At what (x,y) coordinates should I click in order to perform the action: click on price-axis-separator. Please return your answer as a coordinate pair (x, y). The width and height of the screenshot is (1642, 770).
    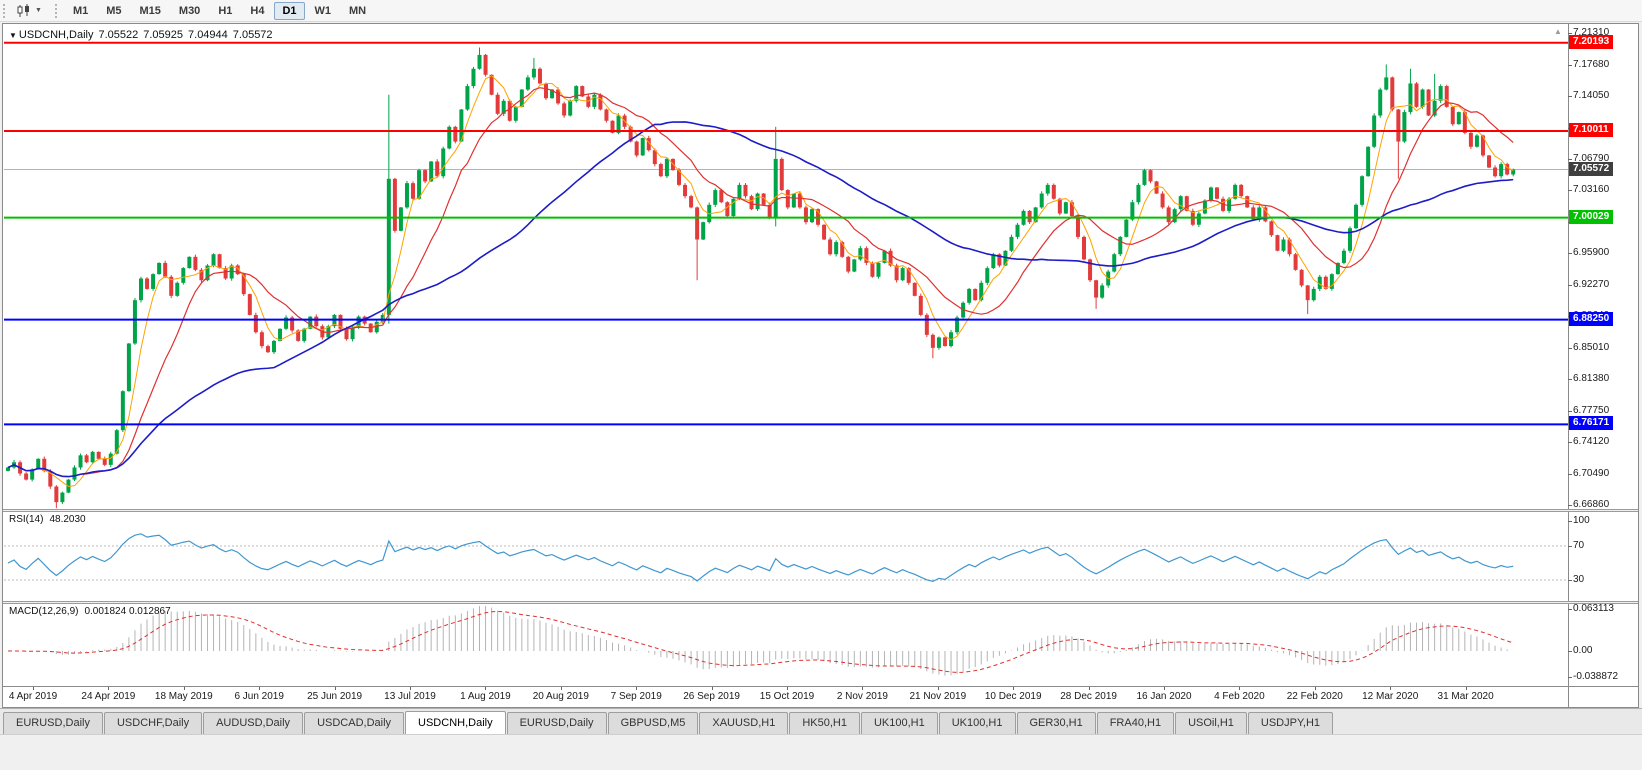
    Looking at the image, I should click on (1568, 365).